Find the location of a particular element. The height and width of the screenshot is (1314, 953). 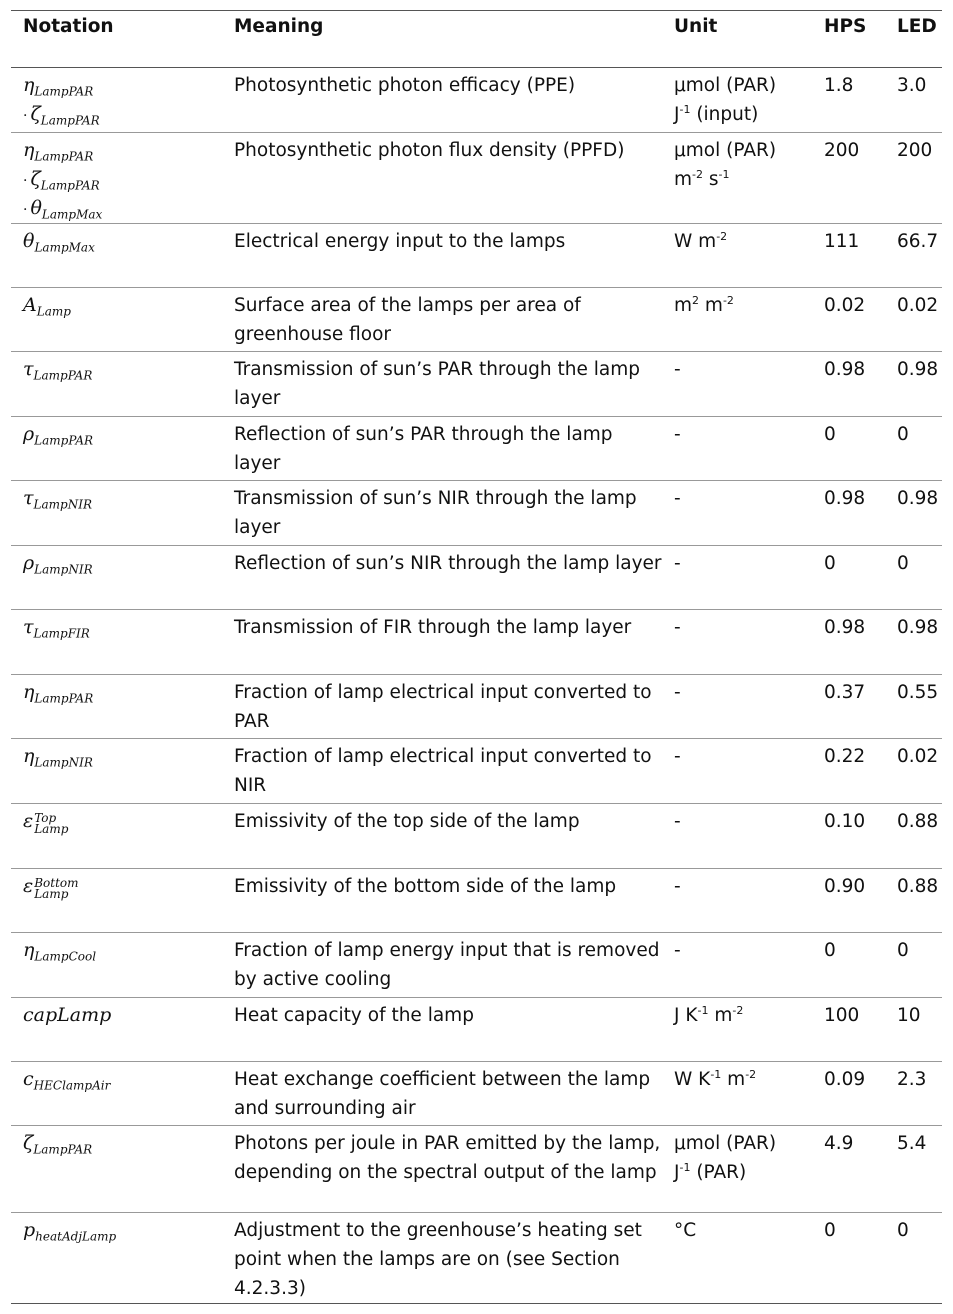

unit-text: W K is located at coordinates (692, 1079).